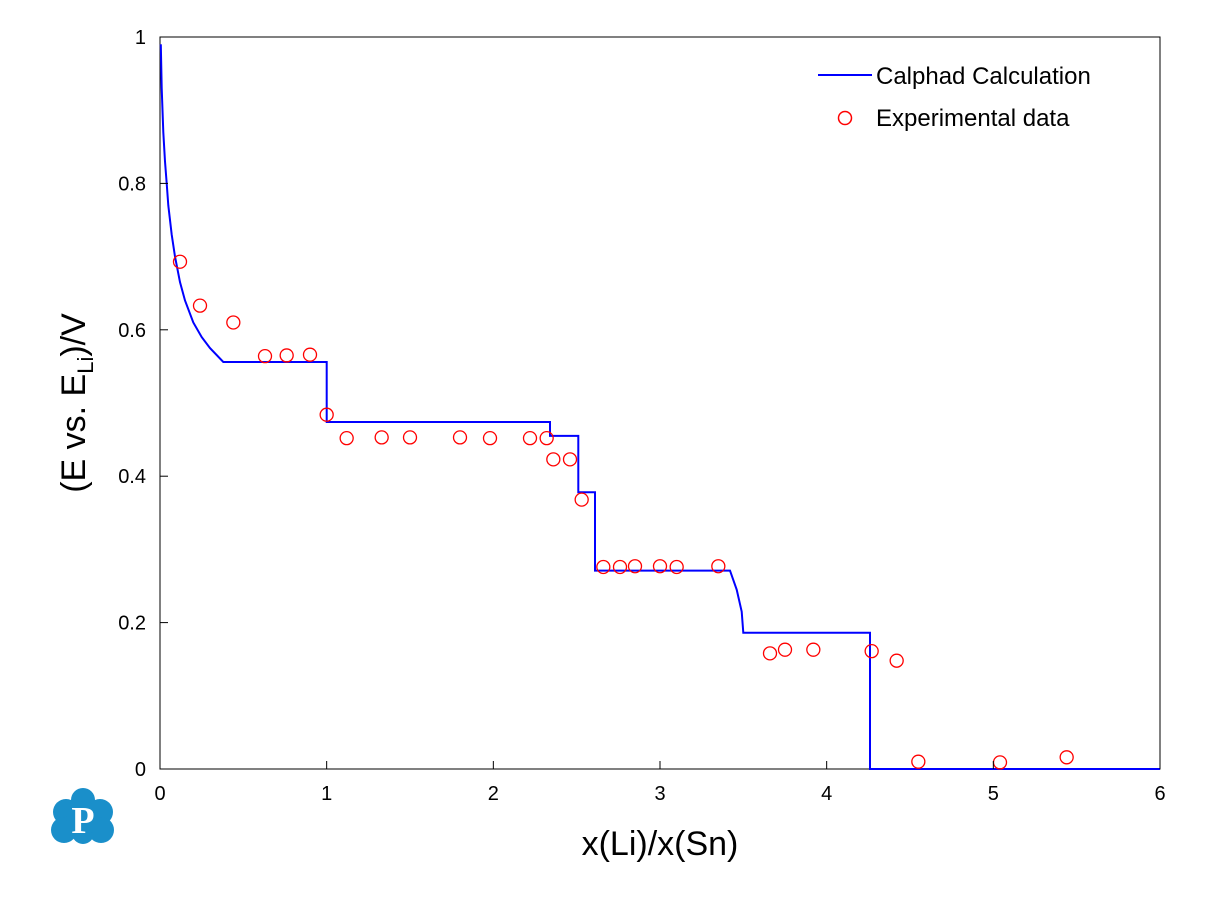 The width and height of the screenshot is (1209, 901). What do you see at coordinates (326, 794) in the screenshot?
I see `x-tick-label: 1` at bounding box center [326, 794].